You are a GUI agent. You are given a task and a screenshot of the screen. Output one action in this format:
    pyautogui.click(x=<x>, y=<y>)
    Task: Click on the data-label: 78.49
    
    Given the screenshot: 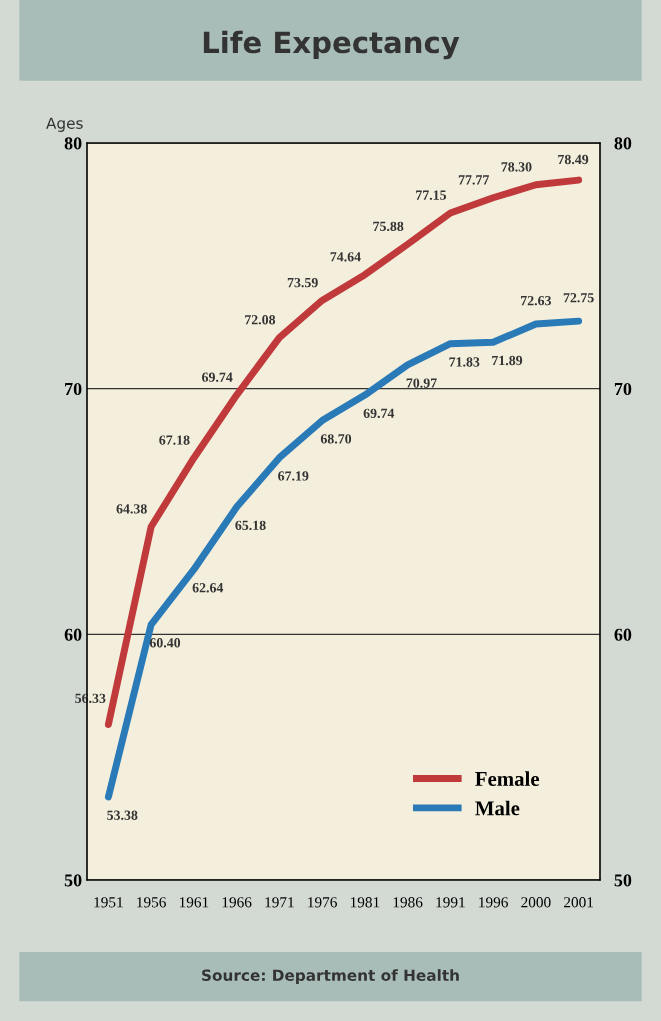 What is the action you would take?
    pyautogui.click(x=573, y=159)
    